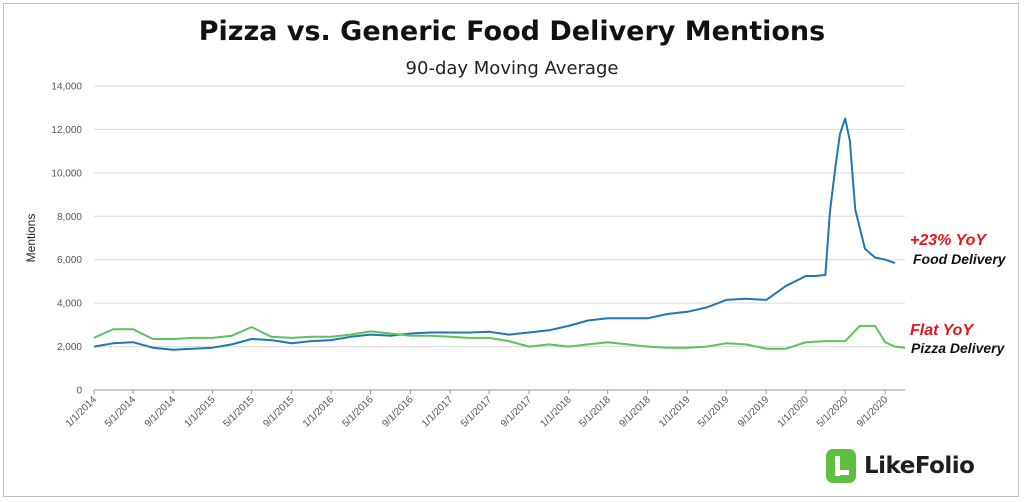 Image resolution: width=1024 pixels, height=502 pixels. Describe the element at coordinates (69, 304) in the screenshot. I see `y-tick-label: 4,000` at that location.